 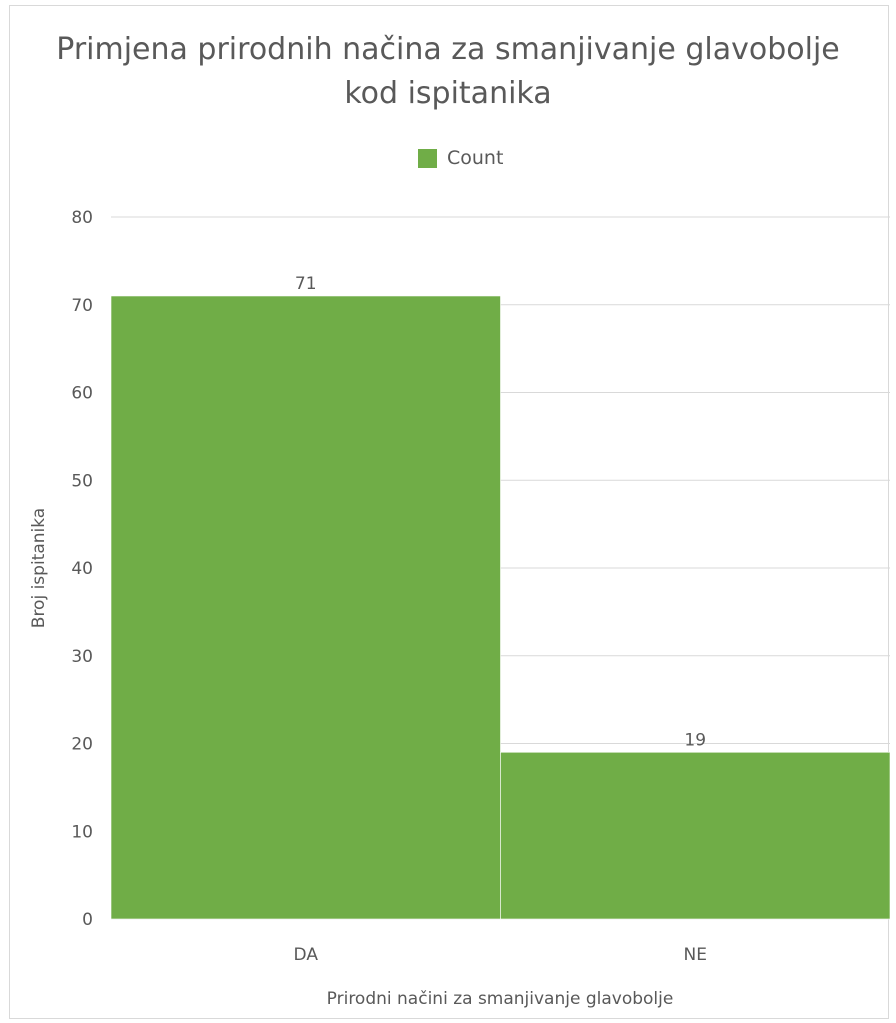 I want to click on data-label-ne: 19, so click(x=695, y=740).